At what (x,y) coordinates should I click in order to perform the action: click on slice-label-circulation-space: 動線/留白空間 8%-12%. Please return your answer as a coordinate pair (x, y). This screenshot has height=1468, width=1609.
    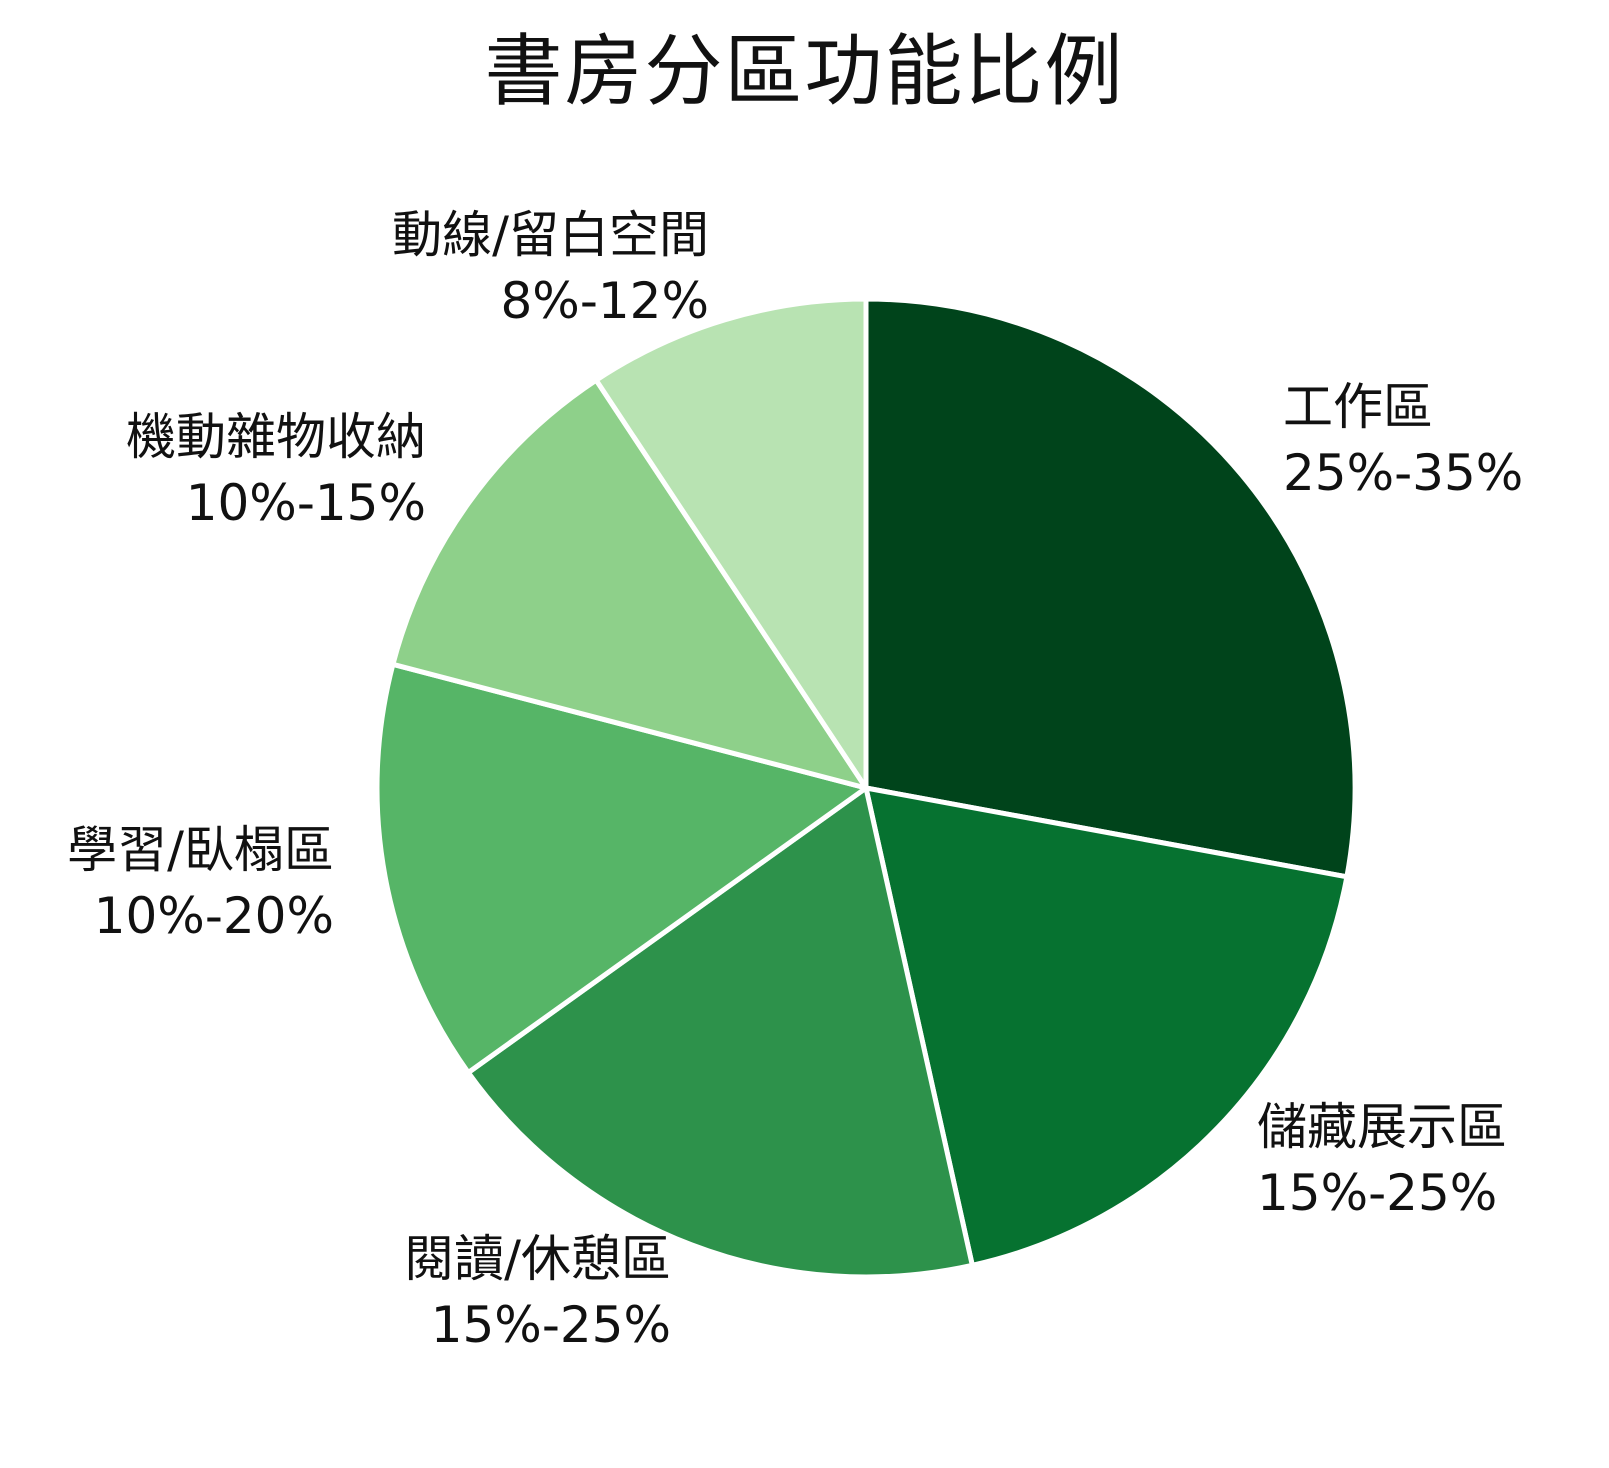
    Looking at the image, I should click on (550, 268).